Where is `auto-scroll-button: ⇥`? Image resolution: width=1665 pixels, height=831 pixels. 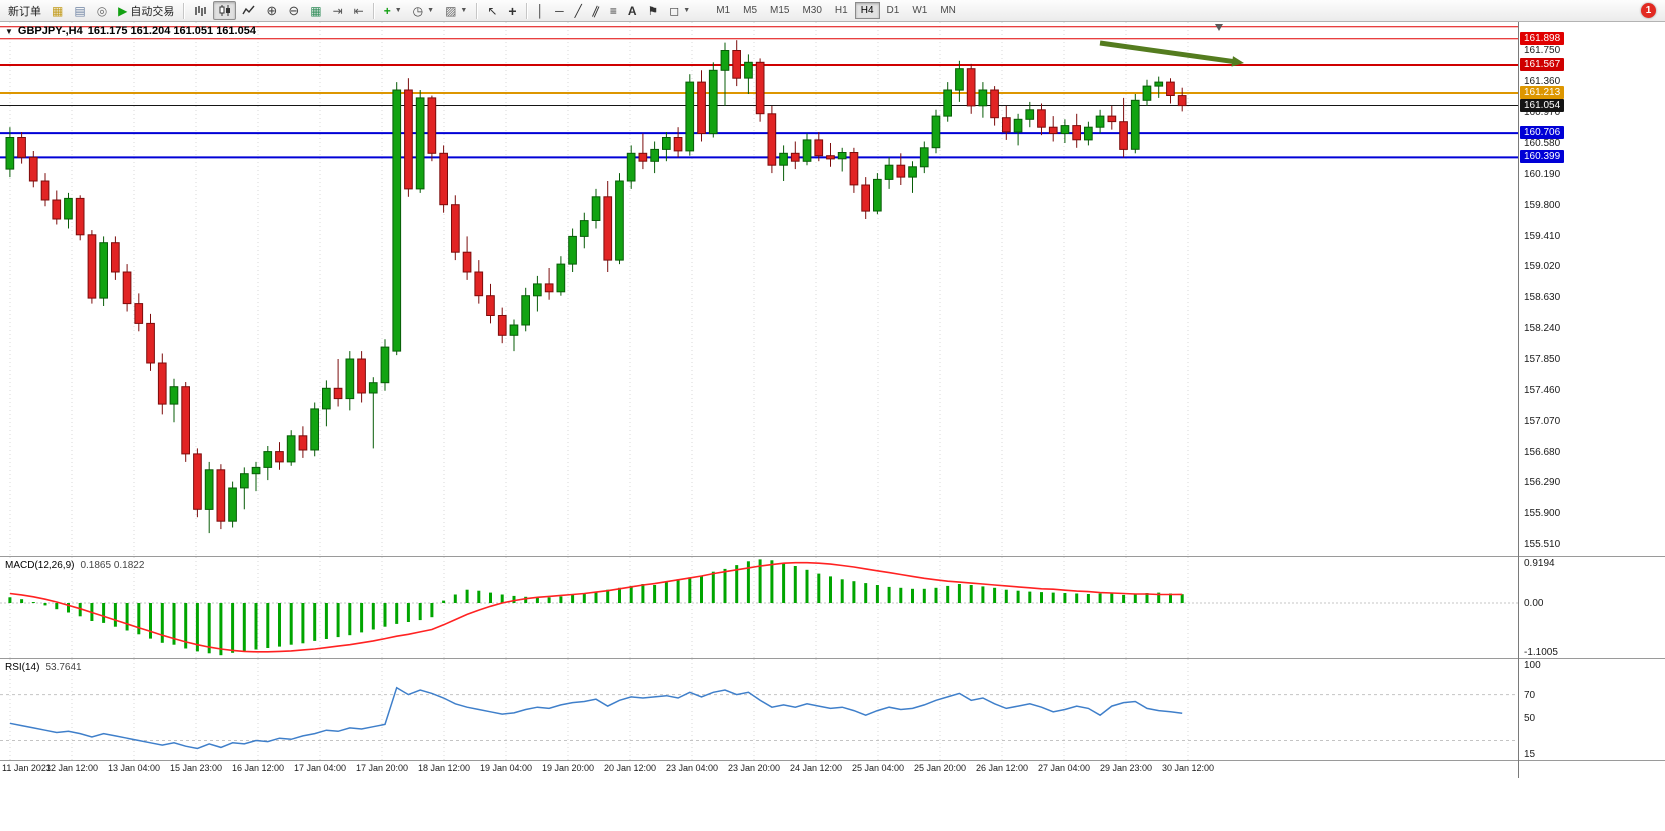
auto-scroll-button: ⇥ is located at coordinates (338, 10).